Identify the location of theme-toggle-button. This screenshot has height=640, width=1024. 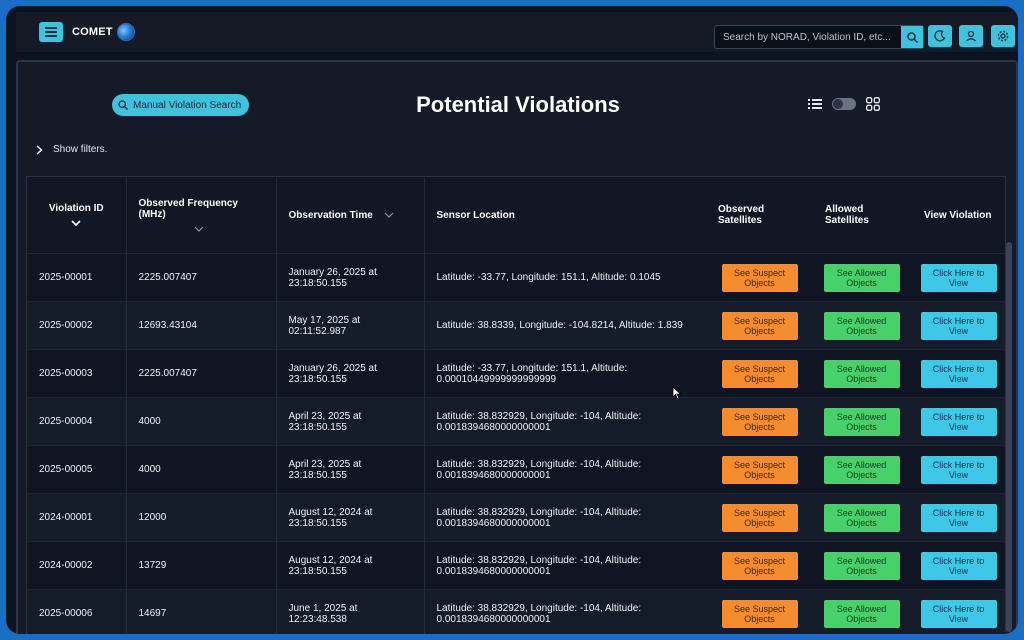
(940, 36).